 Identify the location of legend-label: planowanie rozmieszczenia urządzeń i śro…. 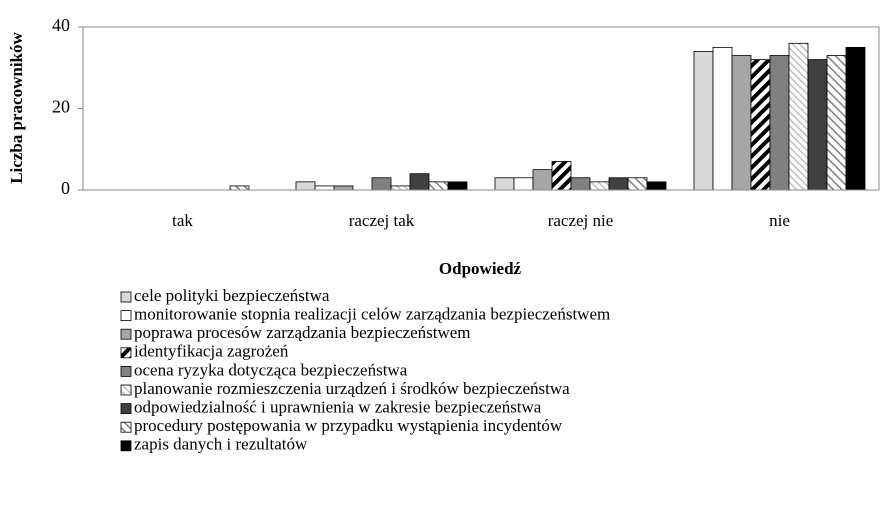
(352, 388).